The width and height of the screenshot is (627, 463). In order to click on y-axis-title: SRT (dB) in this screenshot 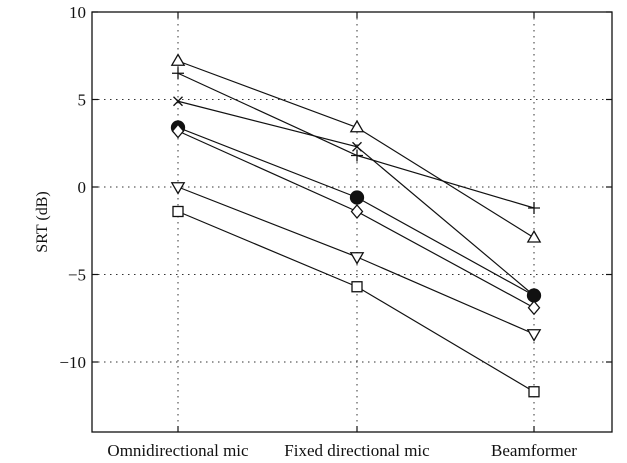, I will do `click(42, 221)`.